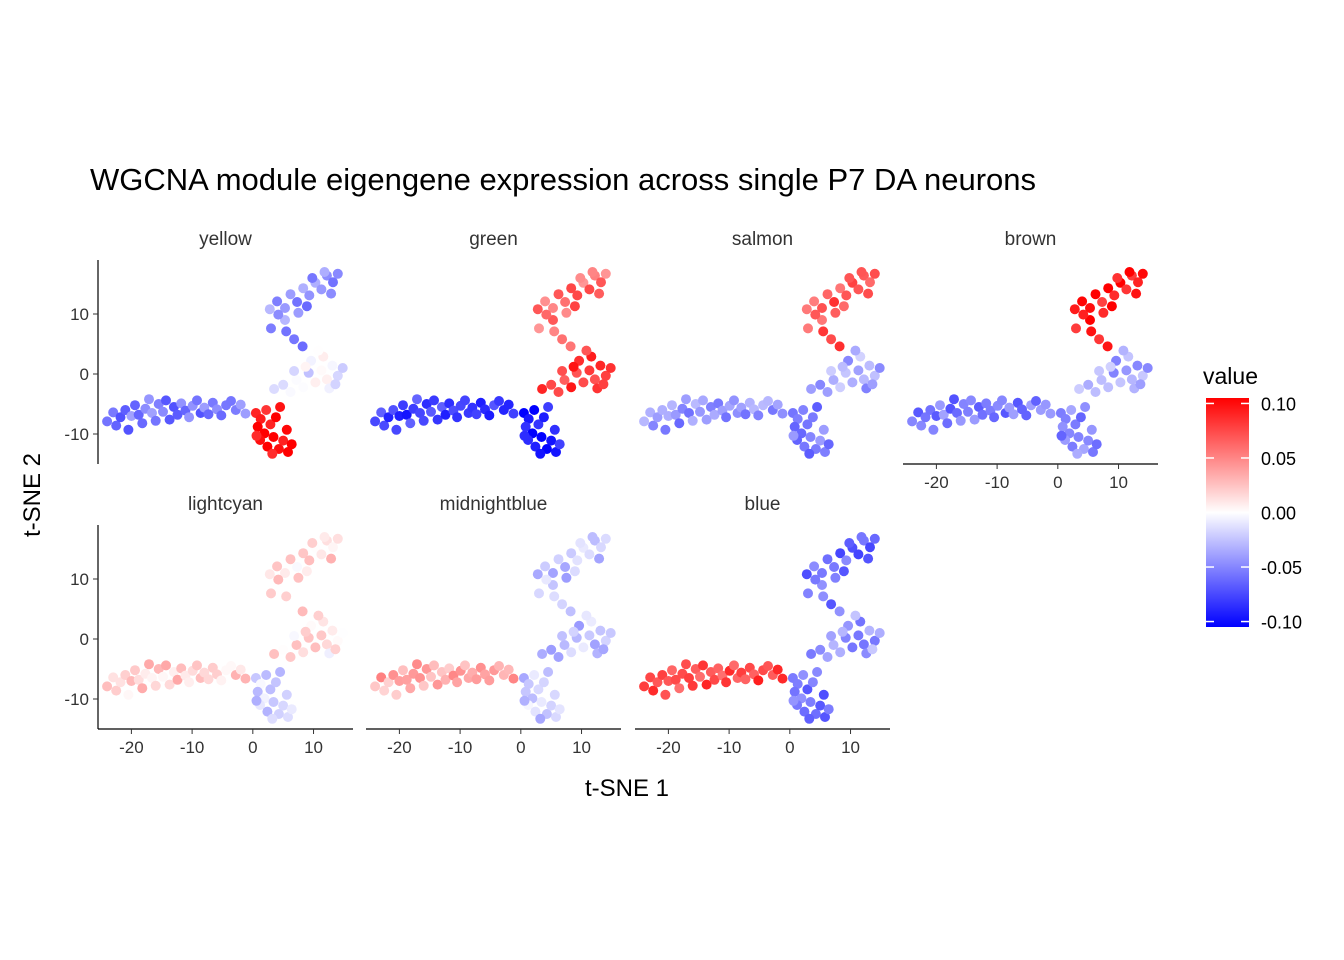 The width and height of the screenshot is (1344, 960). What do you see at coordinates (225, 239) in the screenshot?
I see `panel-title-yellow: yellow` at bounding box center [225, 239].